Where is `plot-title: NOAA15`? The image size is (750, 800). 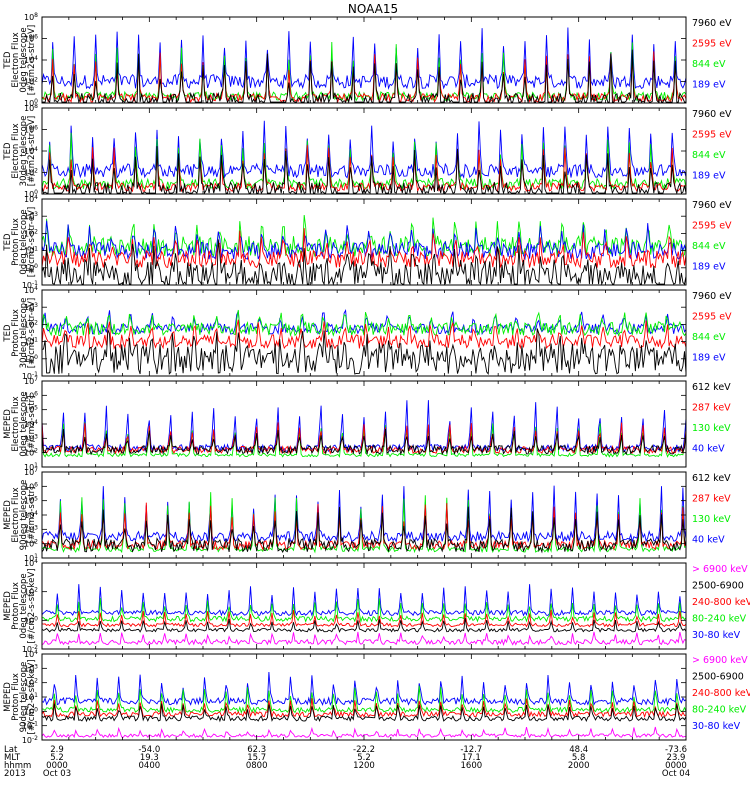
plot-title: NOAA15 is located at coordinates (373, 9).